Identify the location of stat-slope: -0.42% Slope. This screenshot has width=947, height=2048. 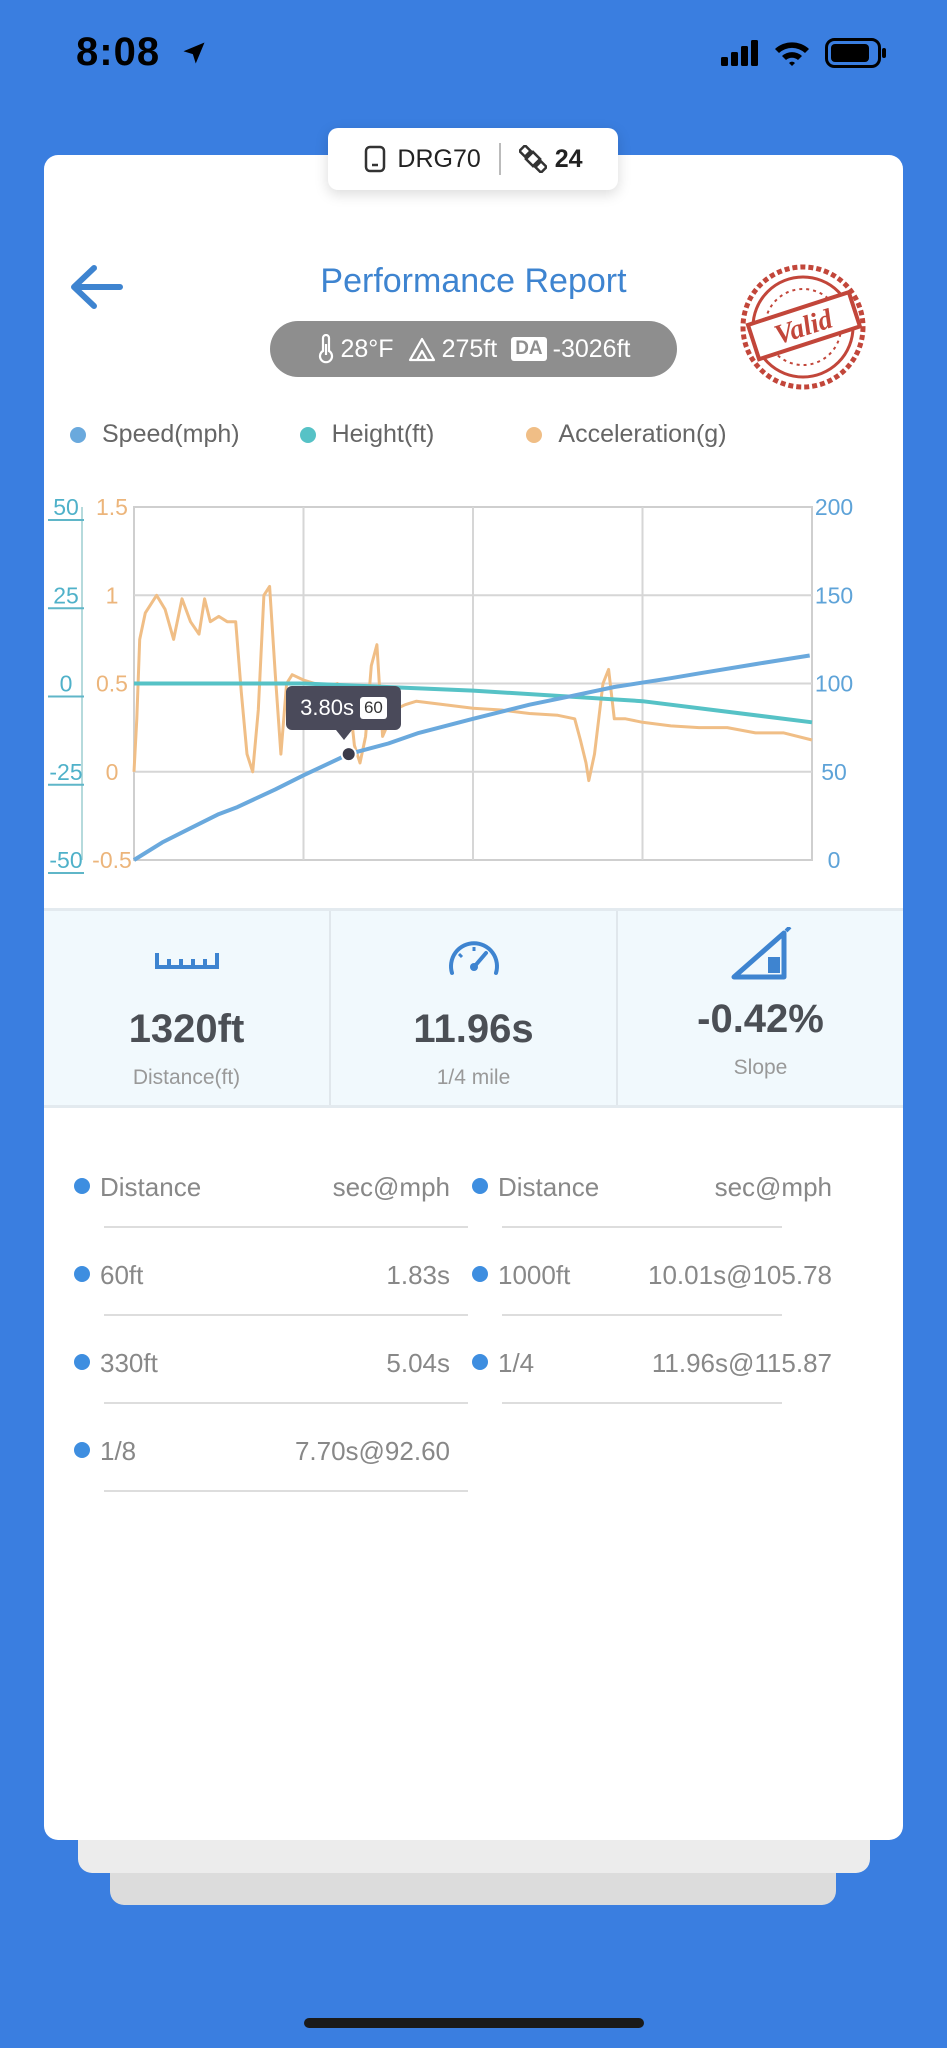
(760, 1008).